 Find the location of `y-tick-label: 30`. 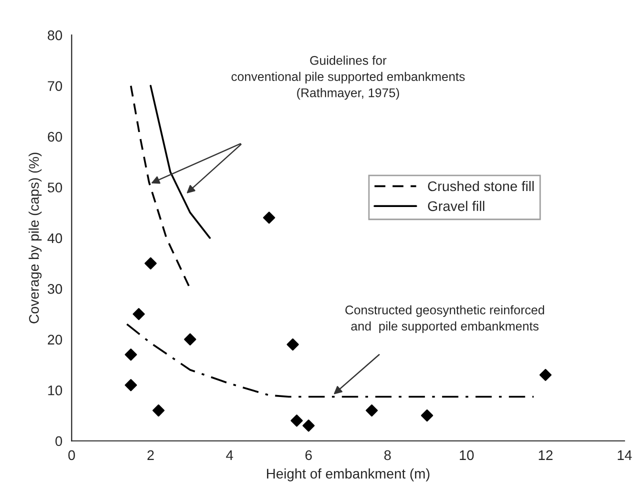

y-tick-label: 30 is located at coordinates (55, 289).